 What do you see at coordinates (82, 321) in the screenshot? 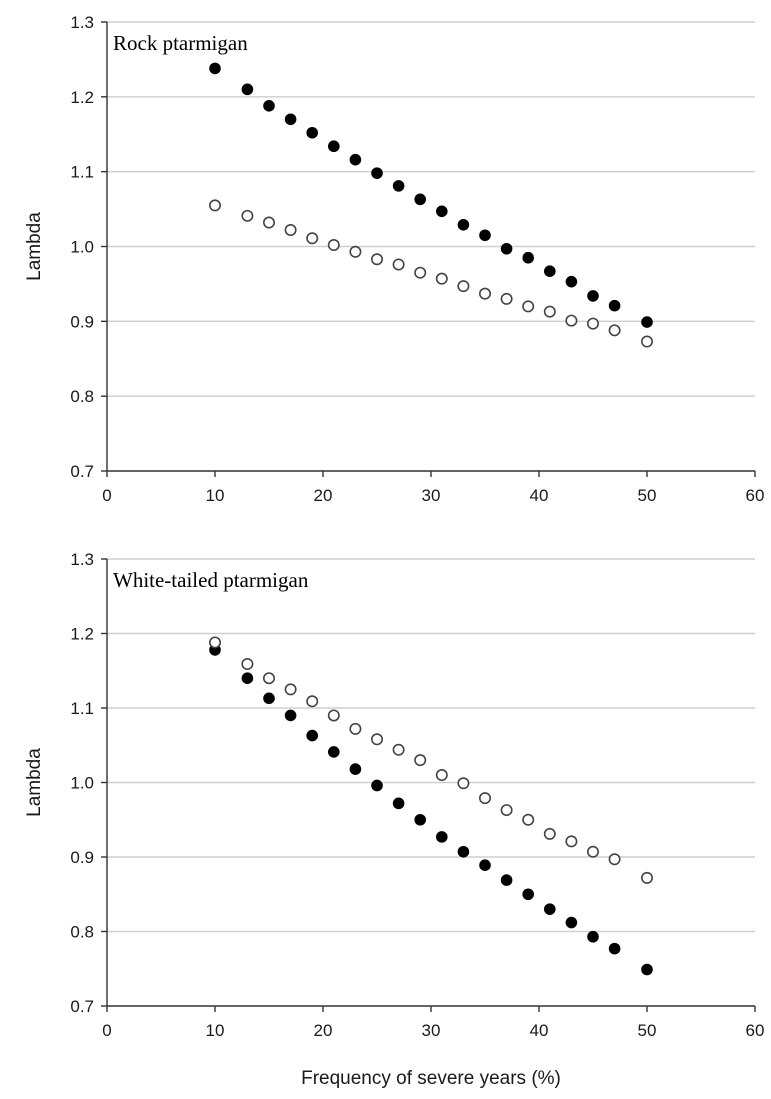
I see `y-tick-label: 0.9` at bounding box center [82, 321].